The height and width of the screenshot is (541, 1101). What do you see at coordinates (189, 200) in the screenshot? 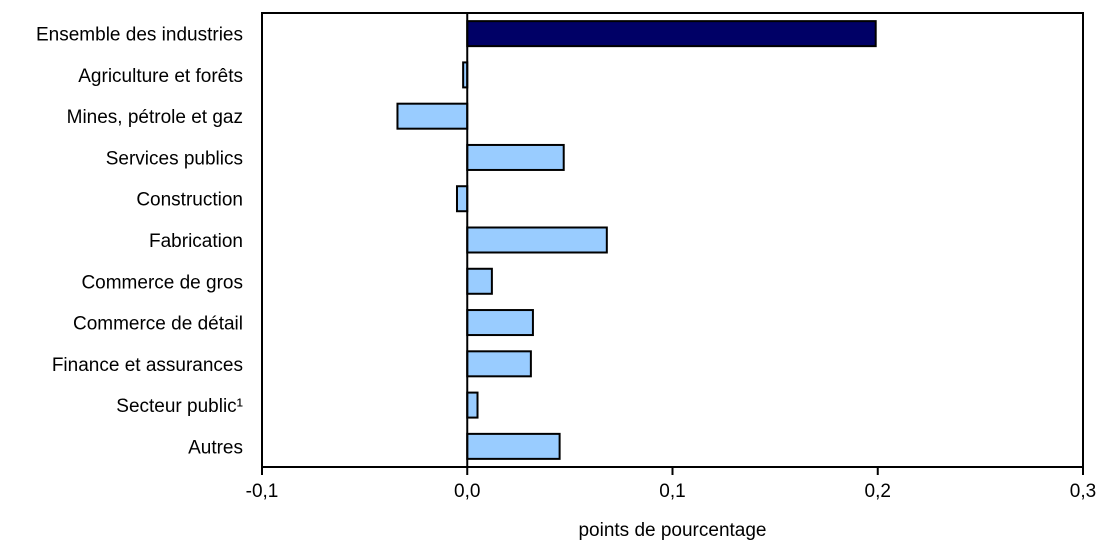
I see `category-label: Construction` at bounding box center [189, 200].